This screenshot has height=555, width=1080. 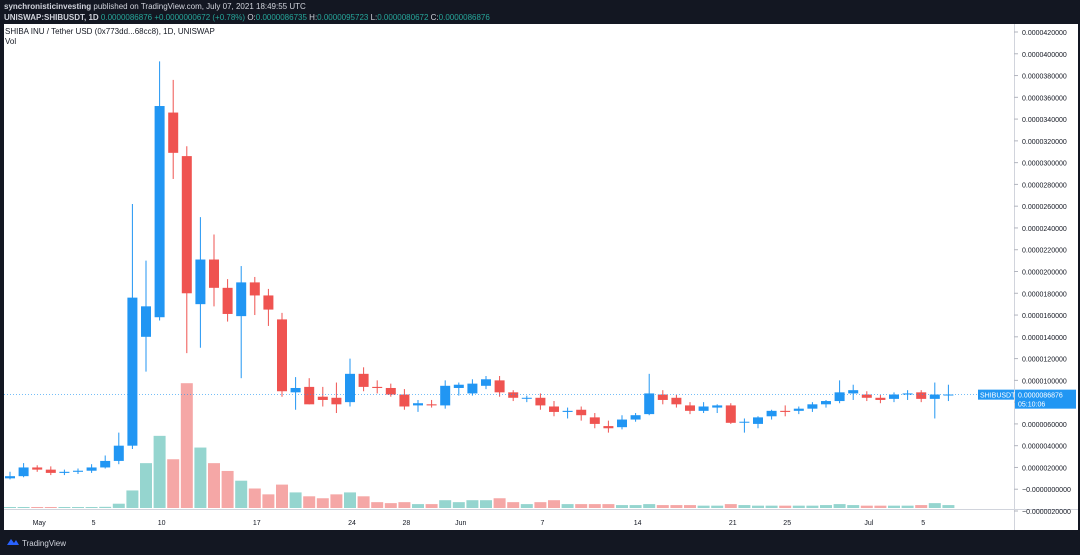 What do you see at coordinates (542, 523) in the screenshot?
I see `x-tick-label: 7` at bounding box center [542, 523].